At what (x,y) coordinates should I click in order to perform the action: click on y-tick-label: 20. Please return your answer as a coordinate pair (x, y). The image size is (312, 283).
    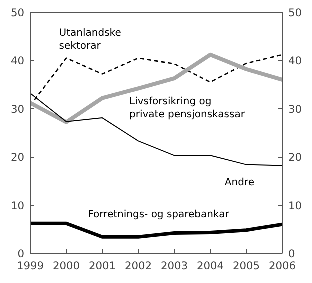
    Looking at the image, I should click on (17, 157).